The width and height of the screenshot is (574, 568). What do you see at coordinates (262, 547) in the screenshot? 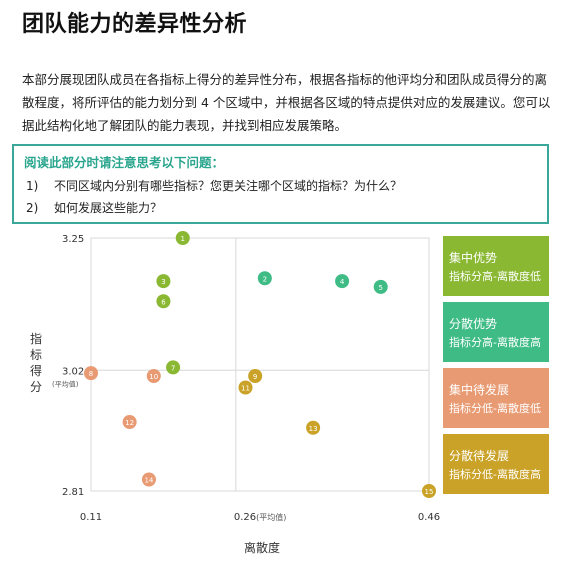
I see `x-axis-label: 离散度` at bounding box center [262, 547].